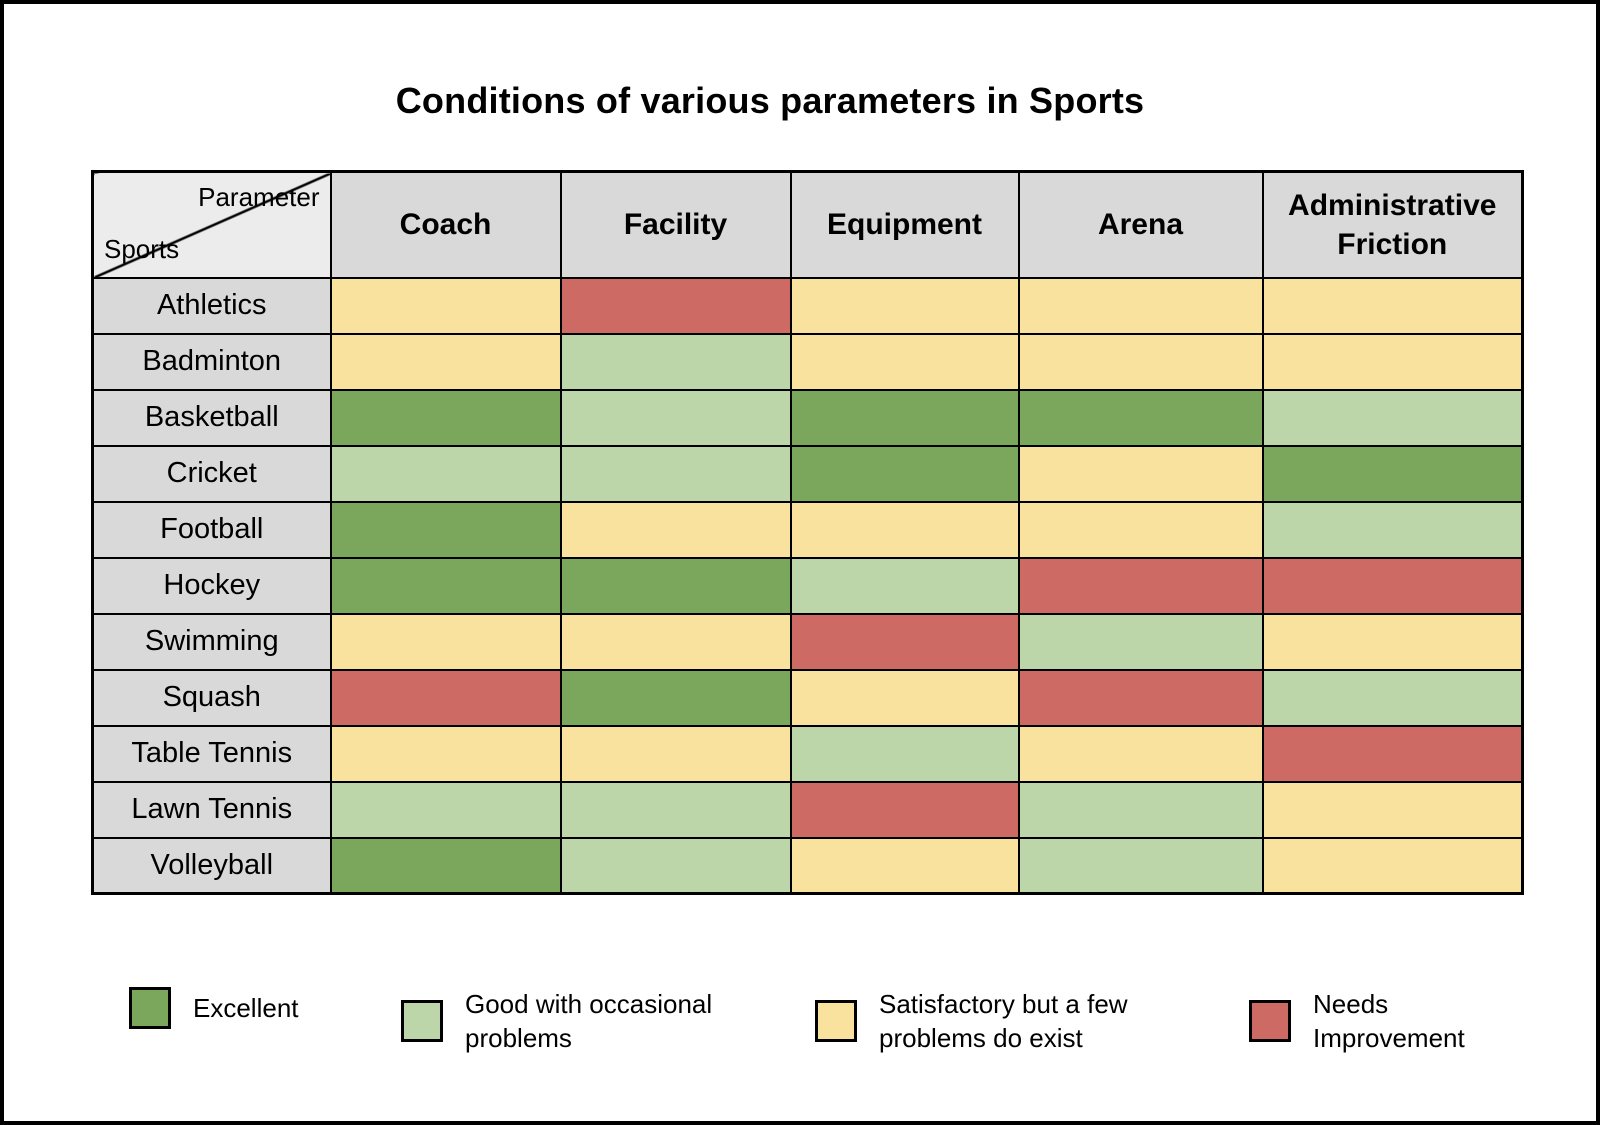  What do you see at coordinates (904, 224) in the screenshot?
I see `column-header-equipment: Equipment` at bounding box center [904, 224].